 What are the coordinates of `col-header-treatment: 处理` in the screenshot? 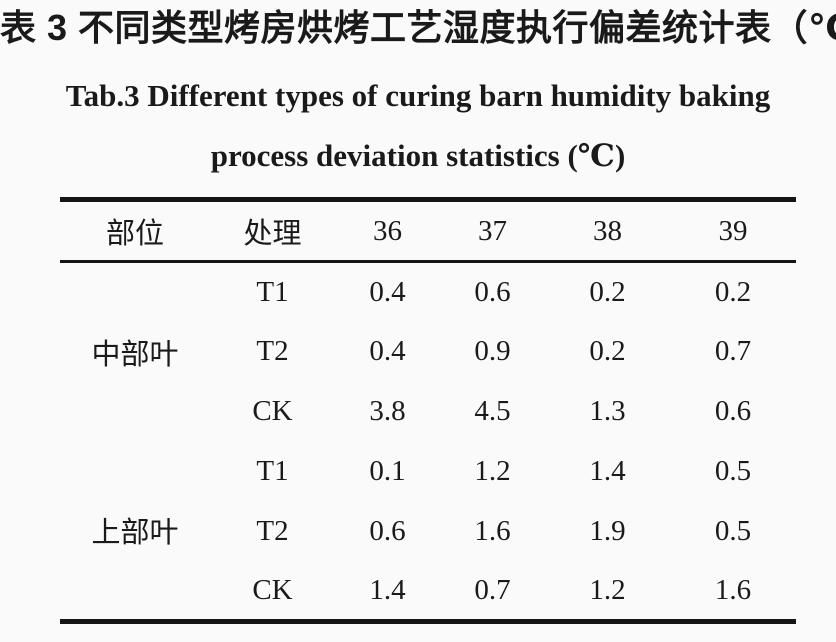 It's located at (272, 234).